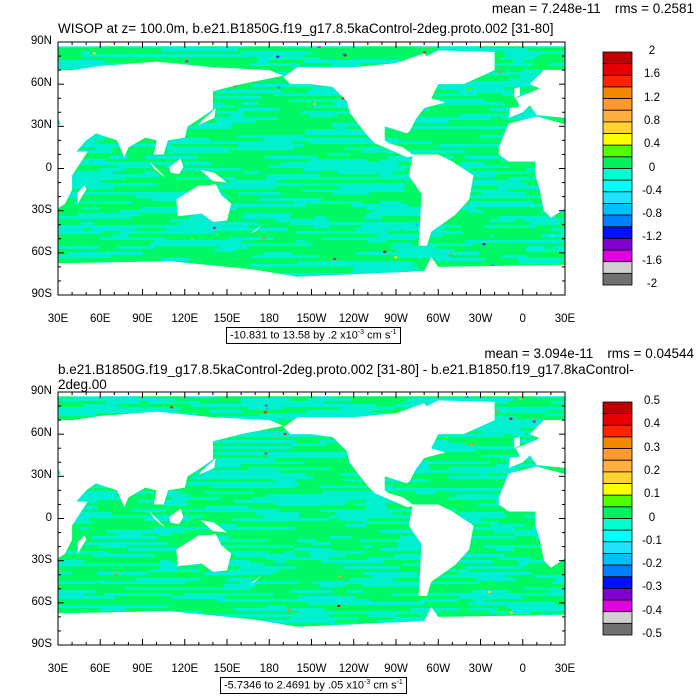  Describe the element at coordinates (480, 319) in the screenshot. I see `lon-tick-label: 30W` at that location.